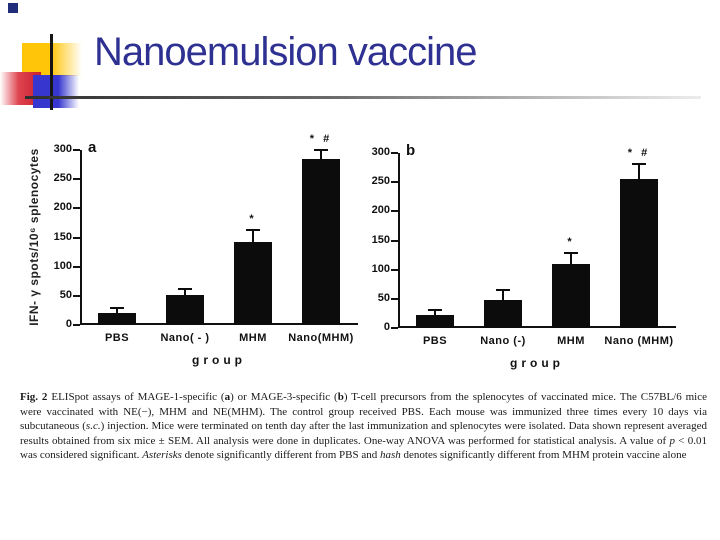 This screenshot has height=540, width=720. What do you see at coordinates (340, 397) in the screenshot?
I see `caption-segment: b` at bounding box center [340, 397].